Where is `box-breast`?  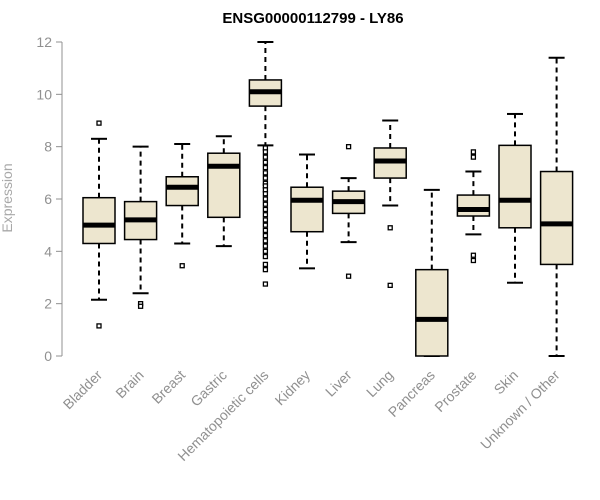 box-breast is located at coordinates (182, 206).